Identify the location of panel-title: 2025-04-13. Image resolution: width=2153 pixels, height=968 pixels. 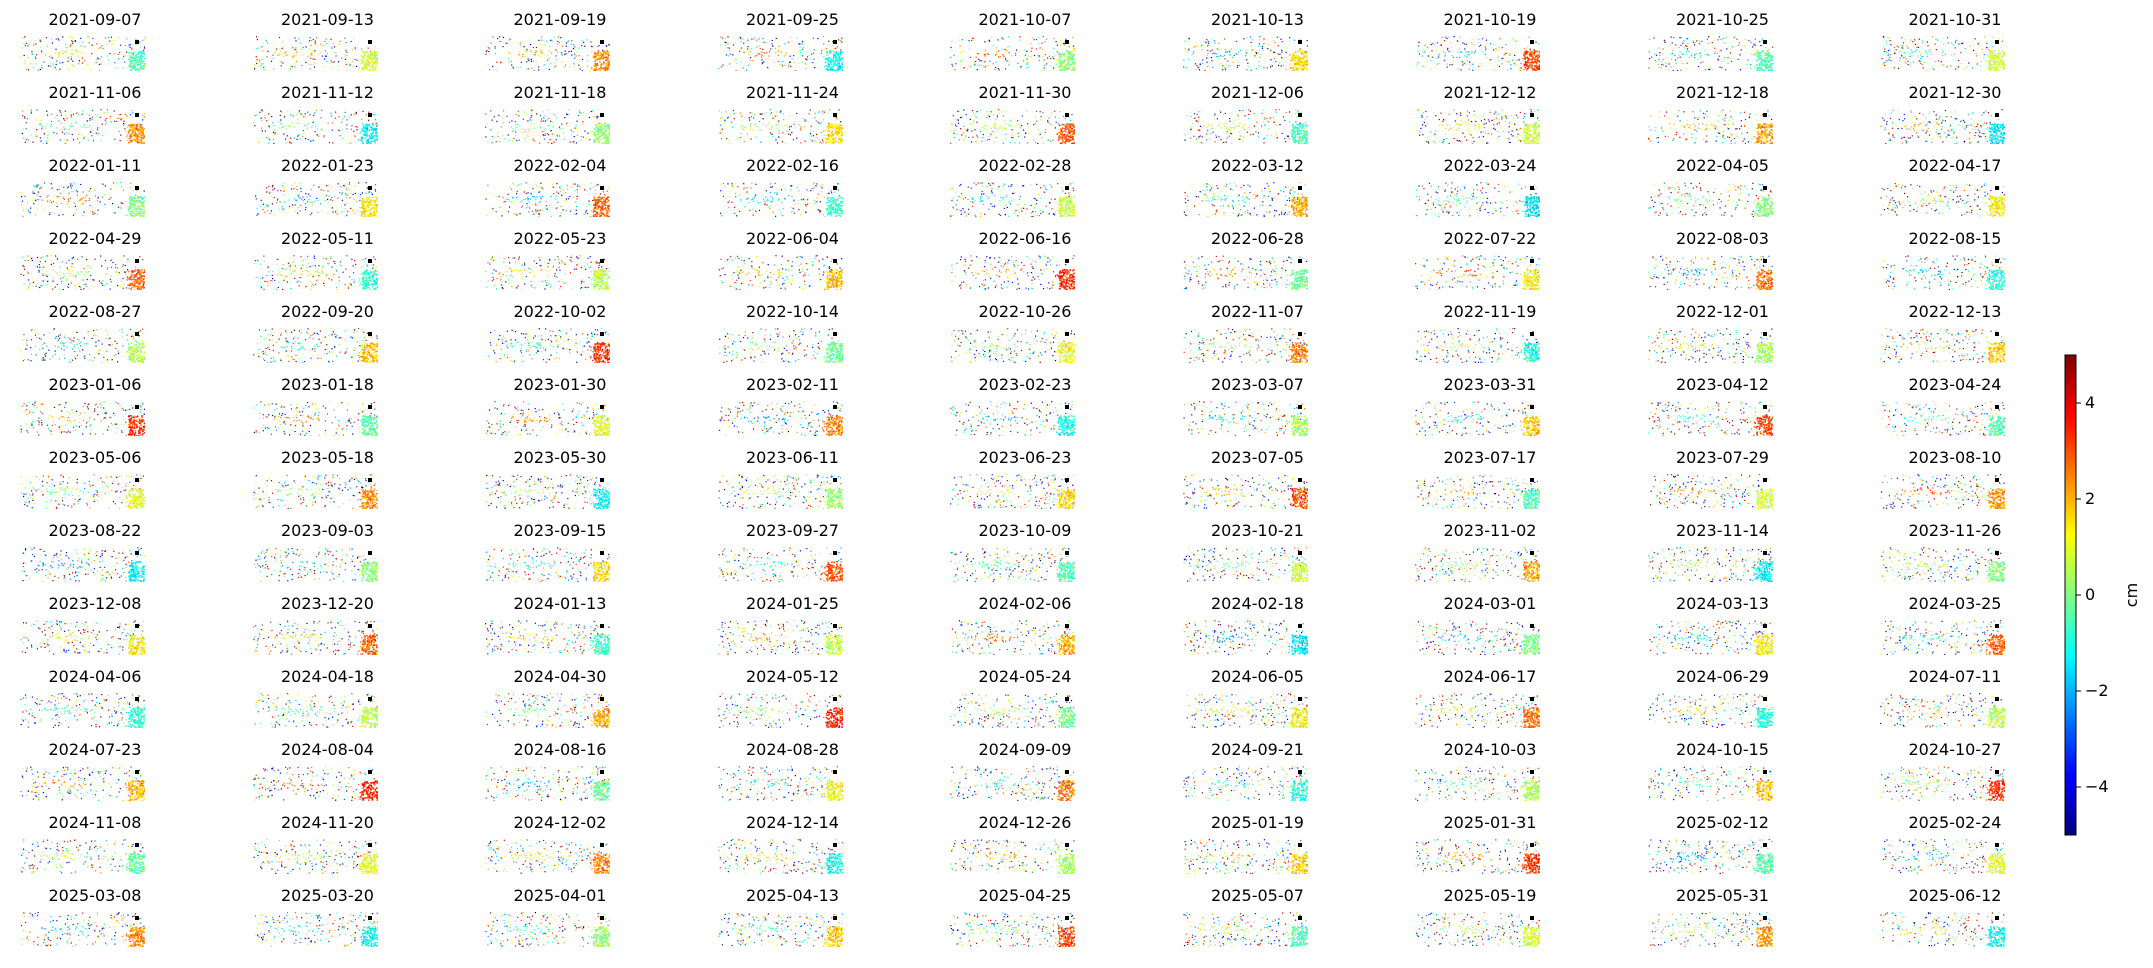
(793, 896).